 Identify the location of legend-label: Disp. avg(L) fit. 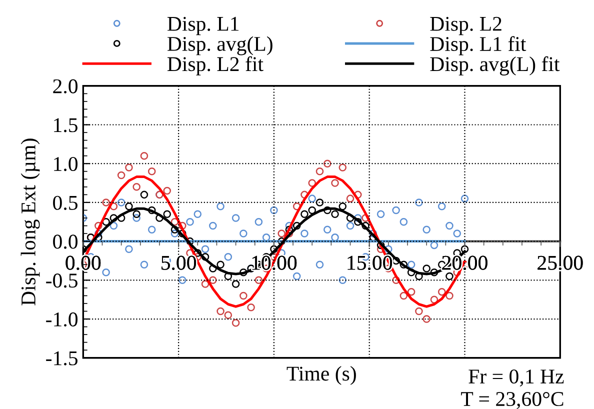
(495, 66).